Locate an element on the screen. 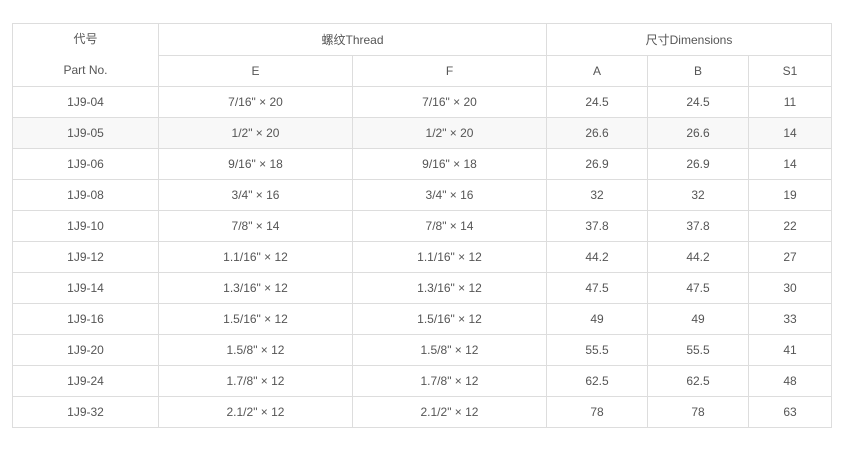  cell-thread-f: 7/8" × 14 is located at coordinates (449, 226).